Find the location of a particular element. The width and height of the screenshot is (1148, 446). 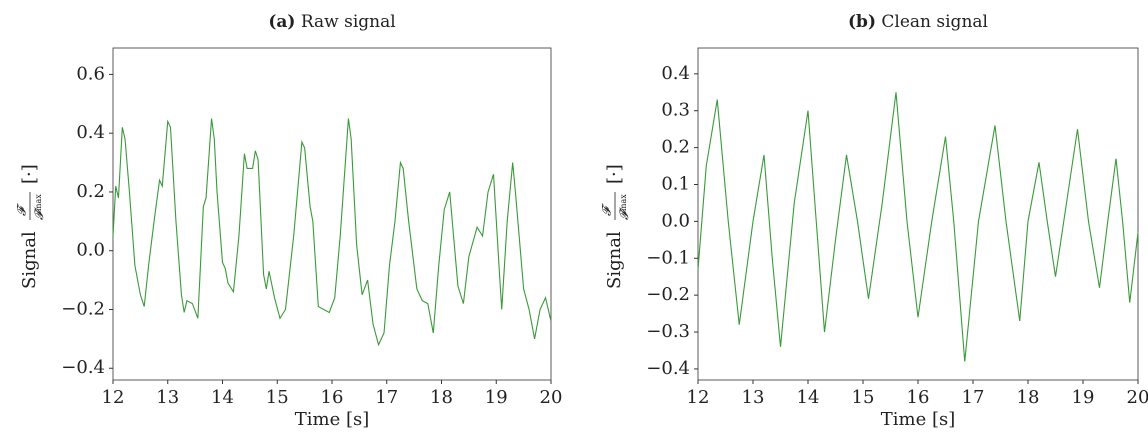

panel-label: (a) is located at coordinates (281, 22).